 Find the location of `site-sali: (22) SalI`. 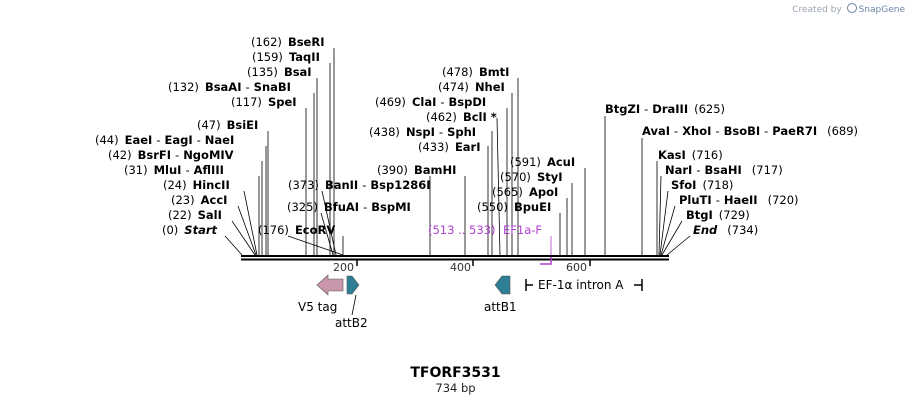

site-sali: (22) SalI is located at coordinates (195, 215).